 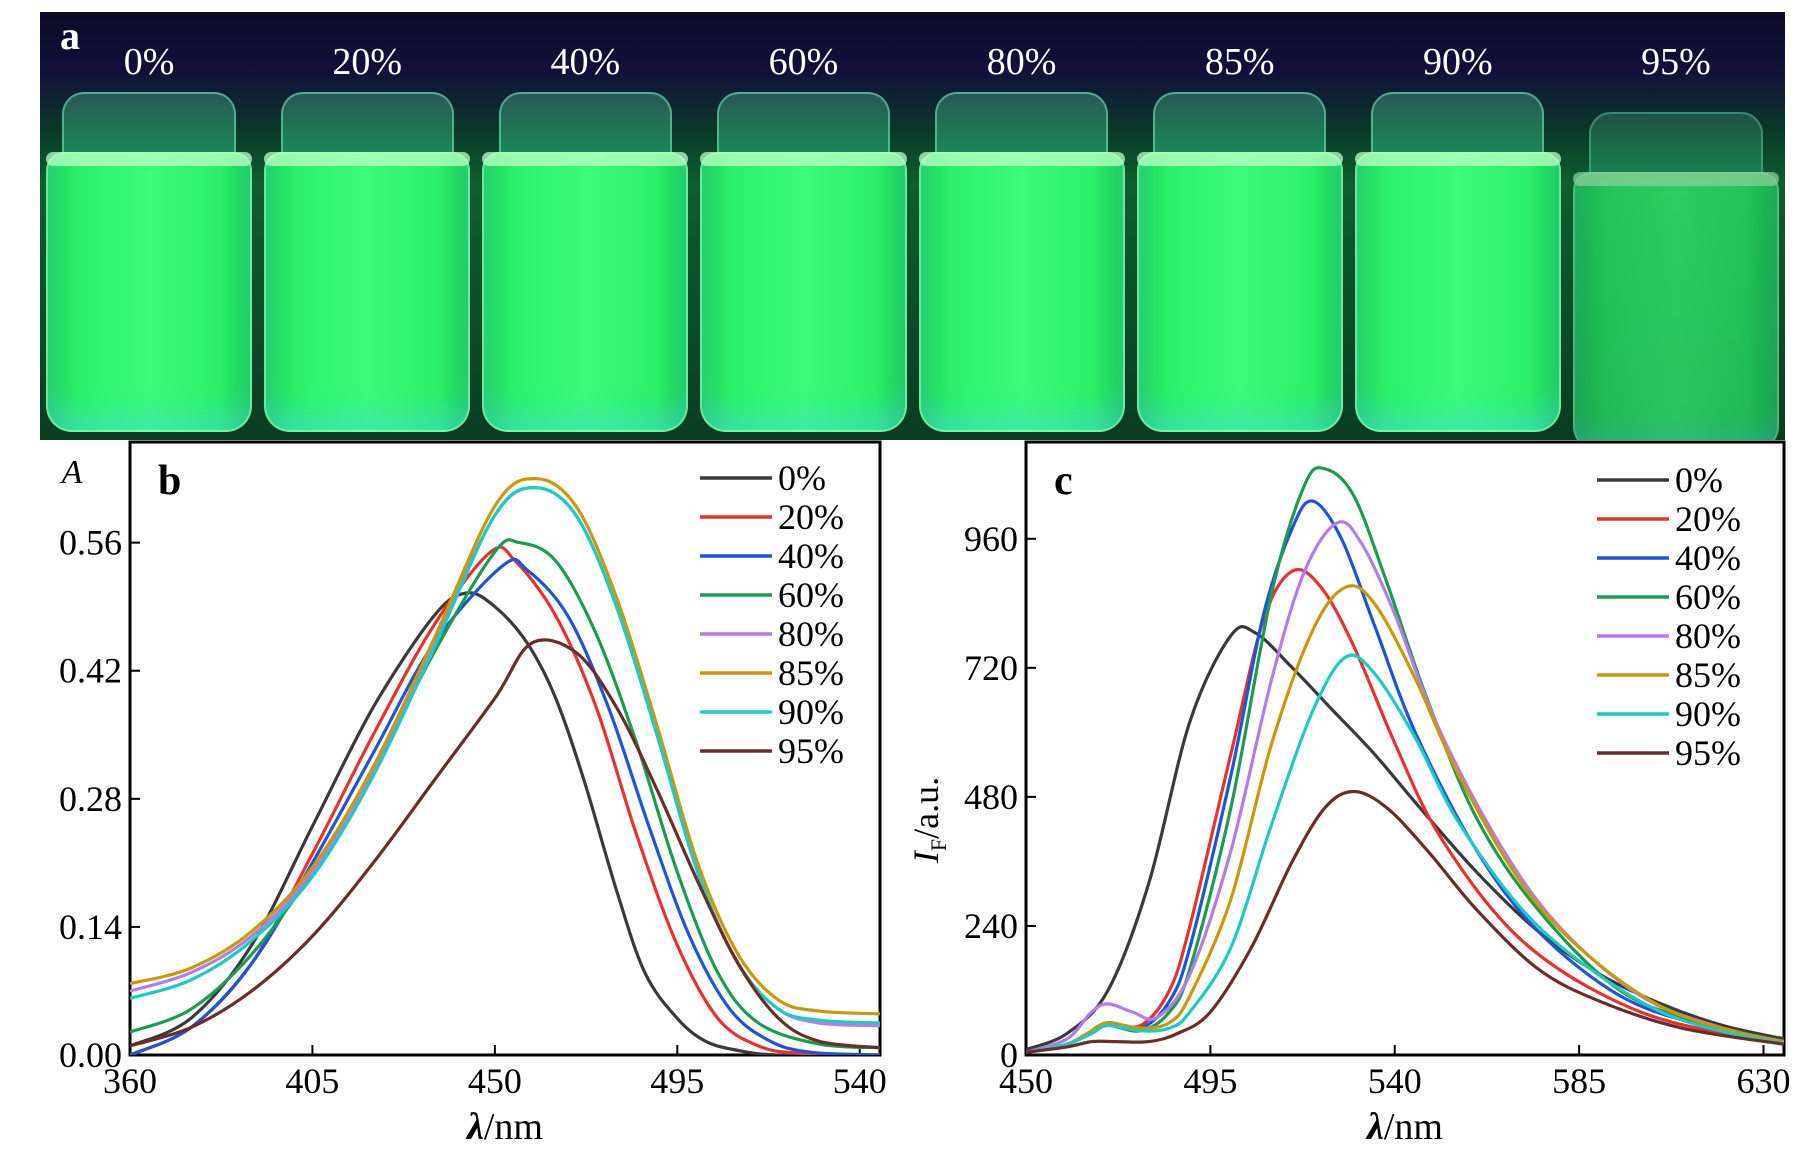 What do you see at coordinates (367, 62) in the screenshot?
I see `vial-label: 20%` at bounding box center [367, 62].